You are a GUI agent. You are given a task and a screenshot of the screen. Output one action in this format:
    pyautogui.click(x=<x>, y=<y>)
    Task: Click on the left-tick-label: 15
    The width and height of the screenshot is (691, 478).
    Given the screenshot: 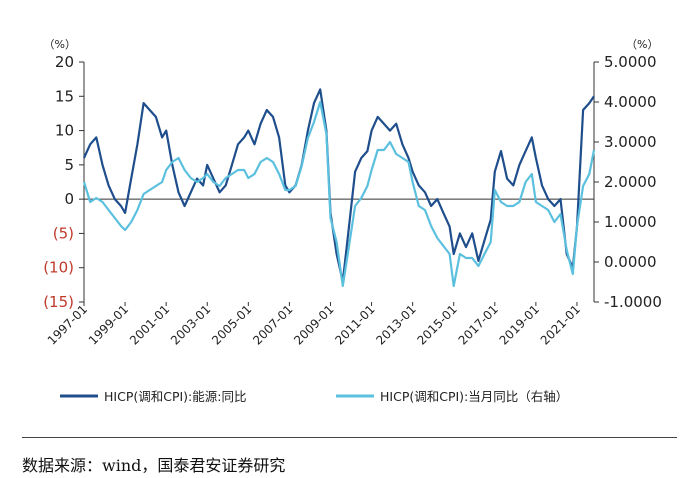 What is the action you would take?
    pyautogui.click(x=64, y=96)
    